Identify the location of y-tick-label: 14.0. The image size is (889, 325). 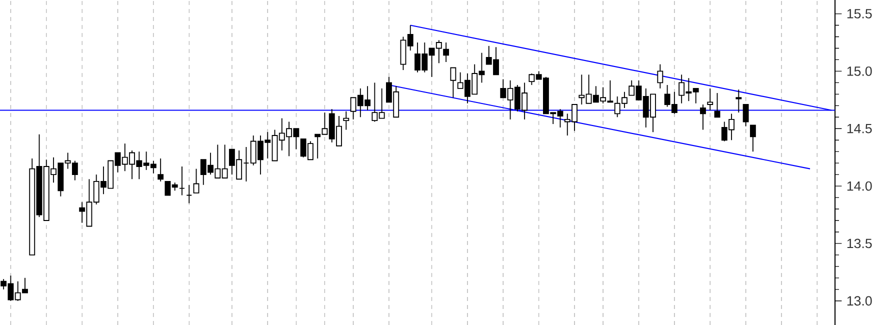
(859, 186).